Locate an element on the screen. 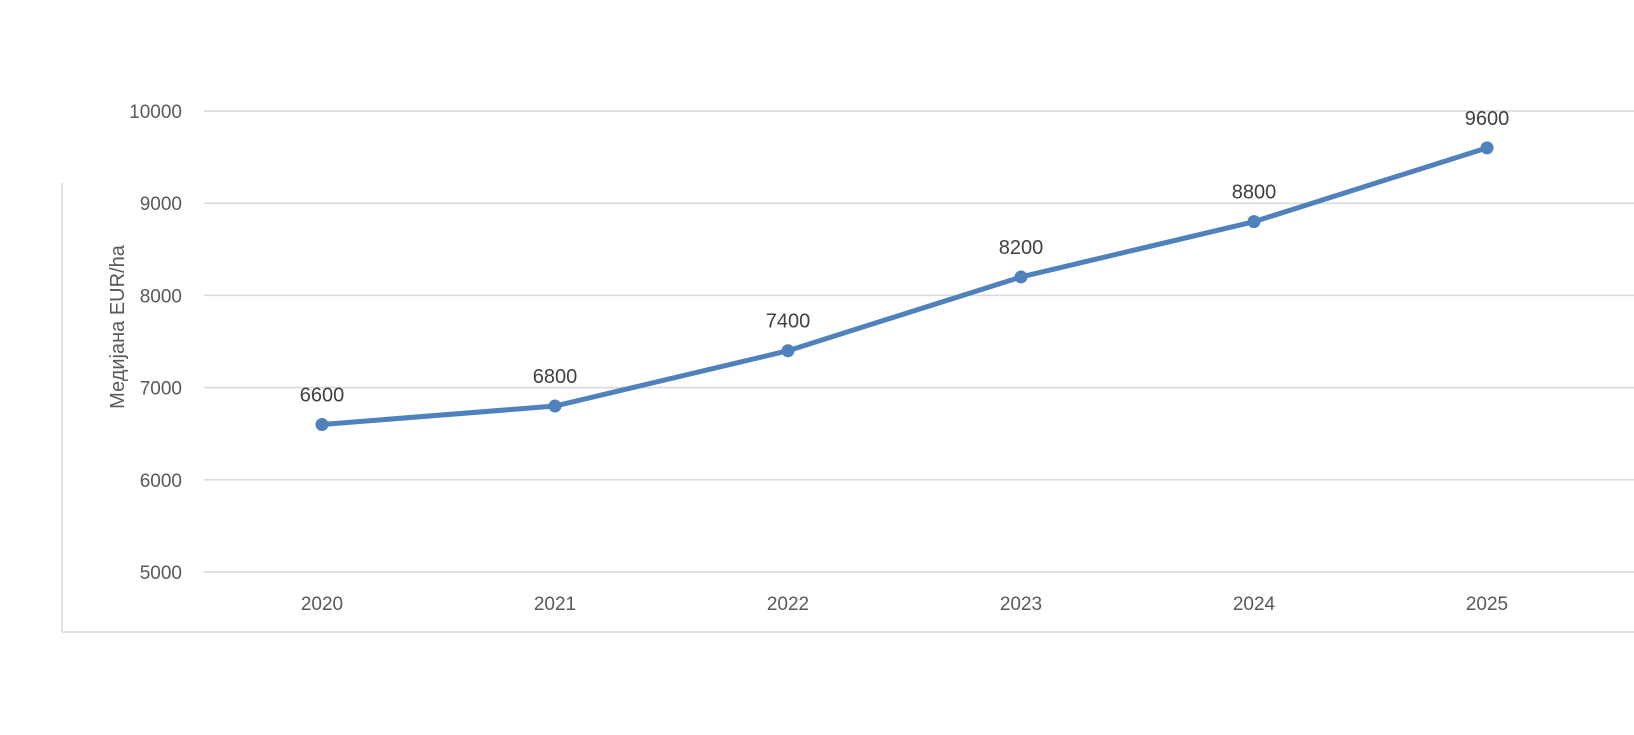 This screenshot has width=1634, height=735. y-tick-label: 6000 is located at coordinates (161, 481).